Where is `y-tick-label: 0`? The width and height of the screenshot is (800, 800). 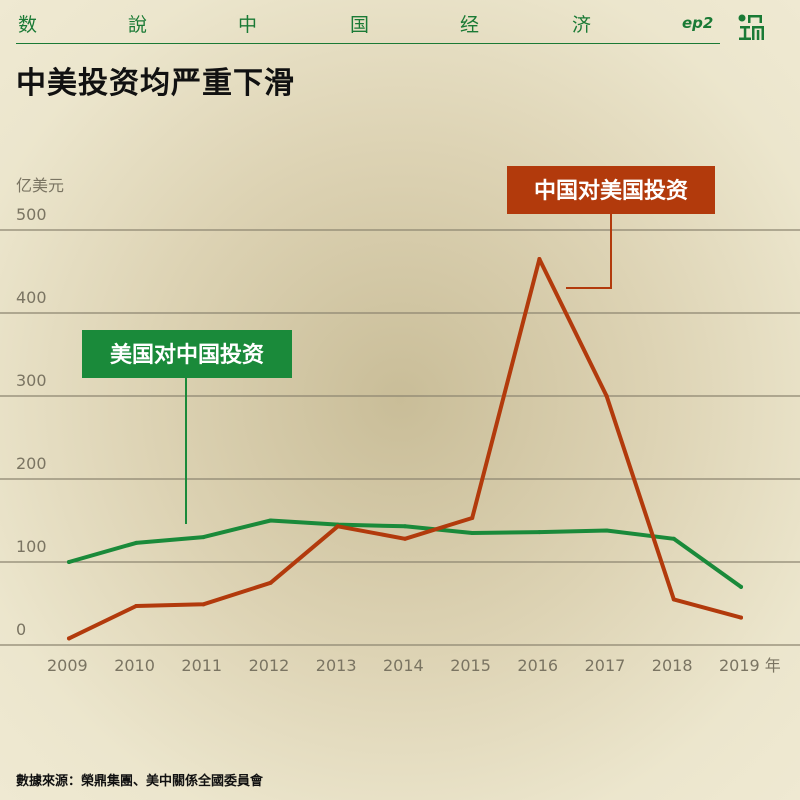
y-tick-label: 0 is located at coordinates (21, 629).